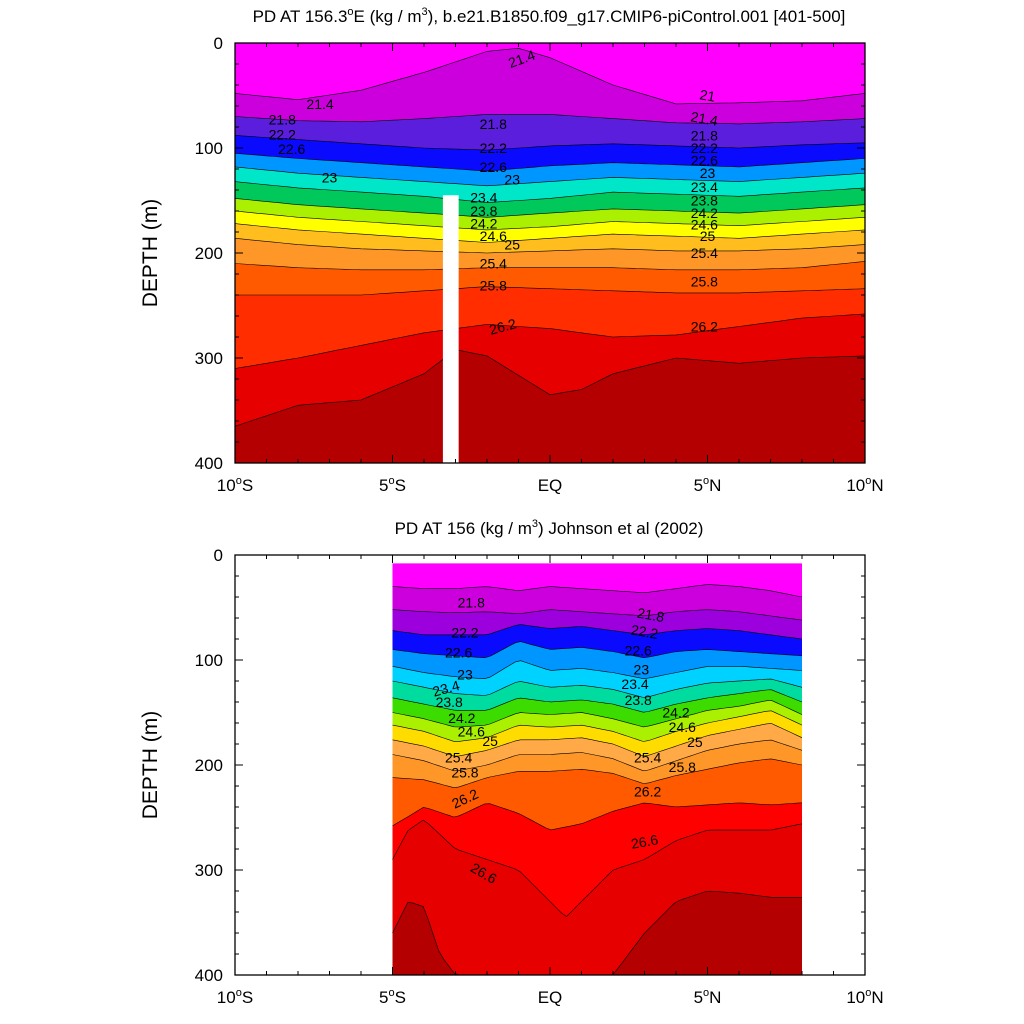 Image resolution: width=1024 pixels, height=1024 pixels. What do you see at coordinates (150, 765) in the screenshot?
I see `panel-observed-y-axis-label: DEPTH (m)` at bounding box center [150, 765].